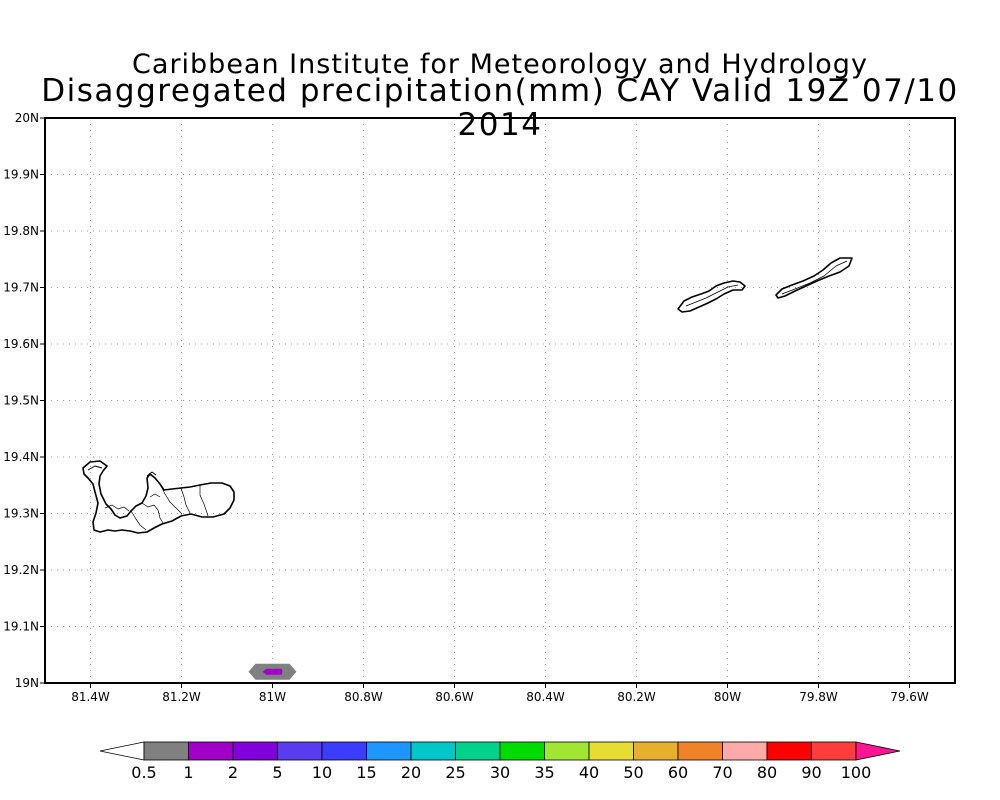  I want to click on colorbar-label: 90, so click(811, 772).